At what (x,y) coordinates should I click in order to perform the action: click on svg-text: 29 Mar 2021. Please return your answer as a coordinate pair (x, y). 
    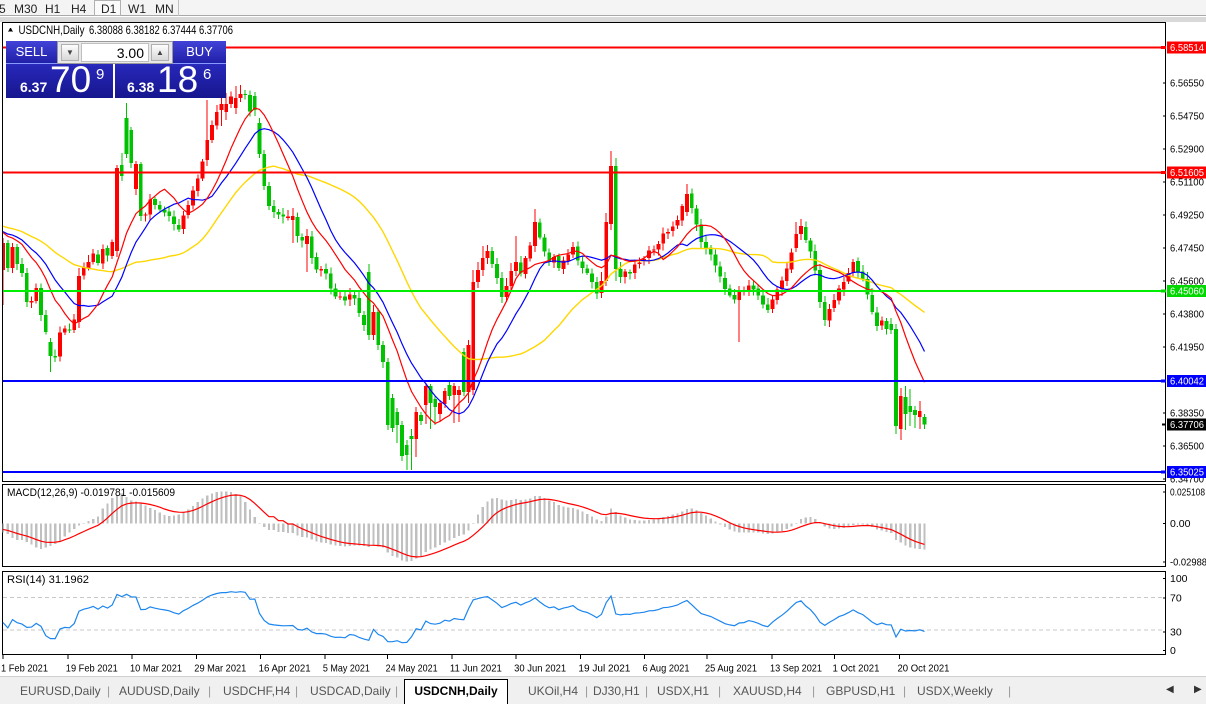
    Looking at the image, I should click on (220, 669).